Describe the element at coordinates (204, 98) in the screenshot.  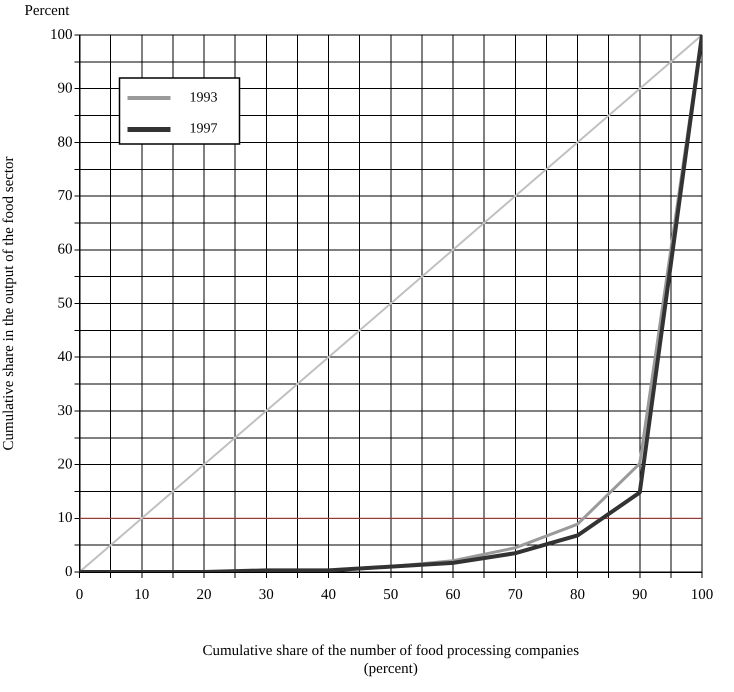
I see `legend-label: 1993` at that location.